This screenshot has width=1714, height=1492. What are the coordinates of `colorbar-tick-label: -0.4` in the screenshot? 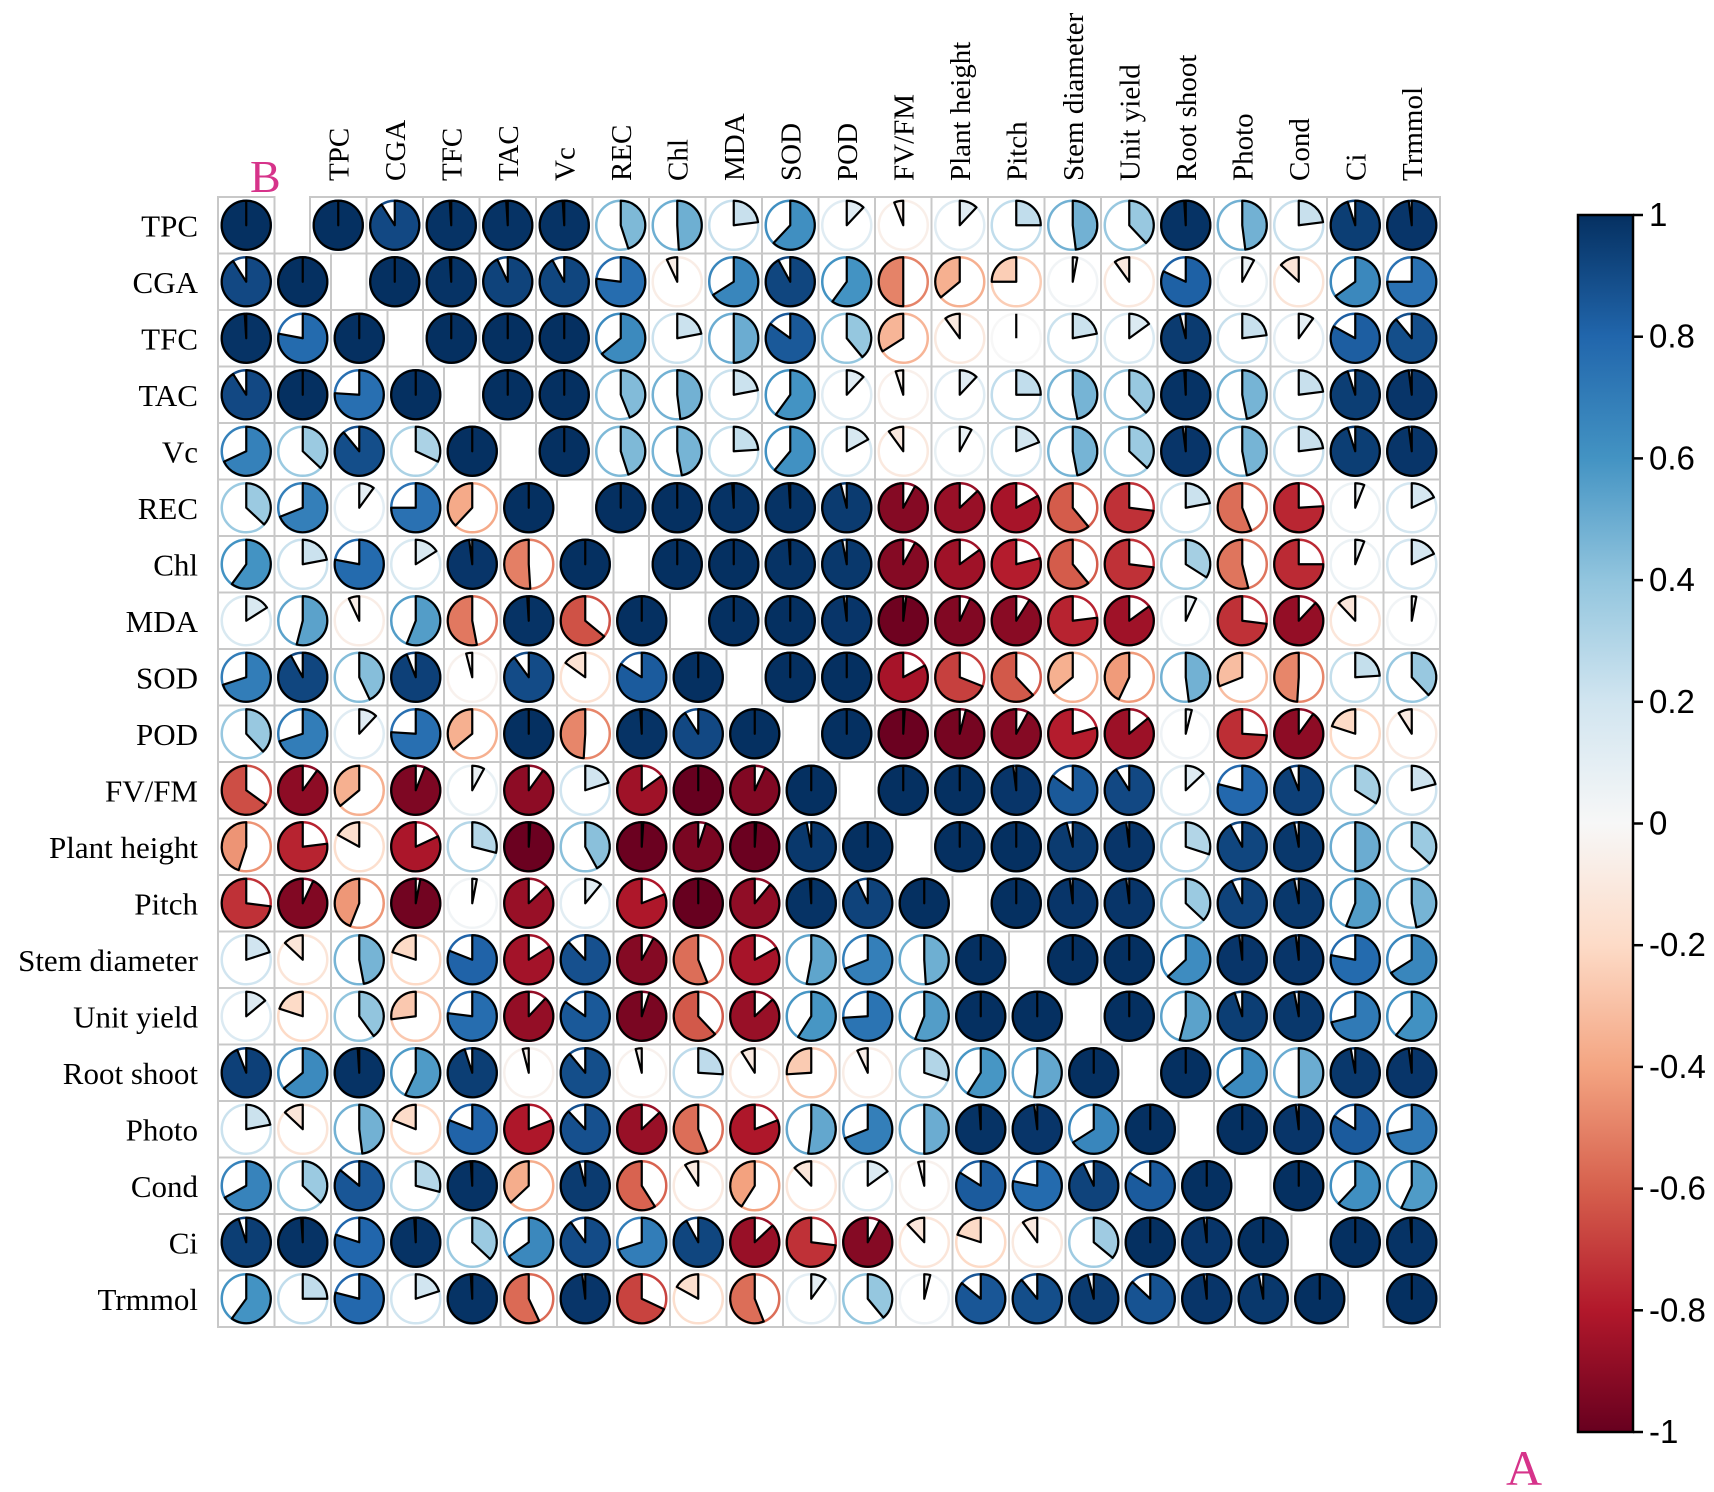 It's located at (1677, 1066).